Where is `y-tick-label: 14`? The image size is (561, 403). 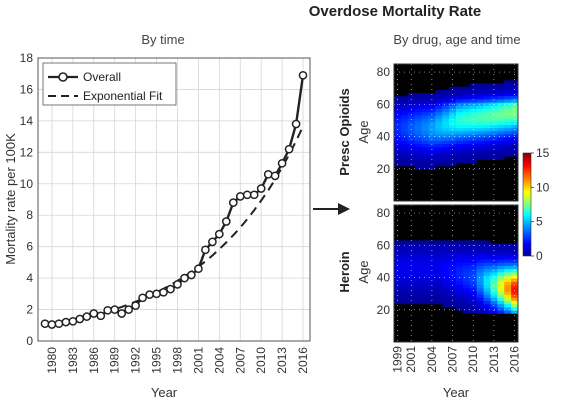
y-tick-label: 14 is located at coordinates (27, 121).